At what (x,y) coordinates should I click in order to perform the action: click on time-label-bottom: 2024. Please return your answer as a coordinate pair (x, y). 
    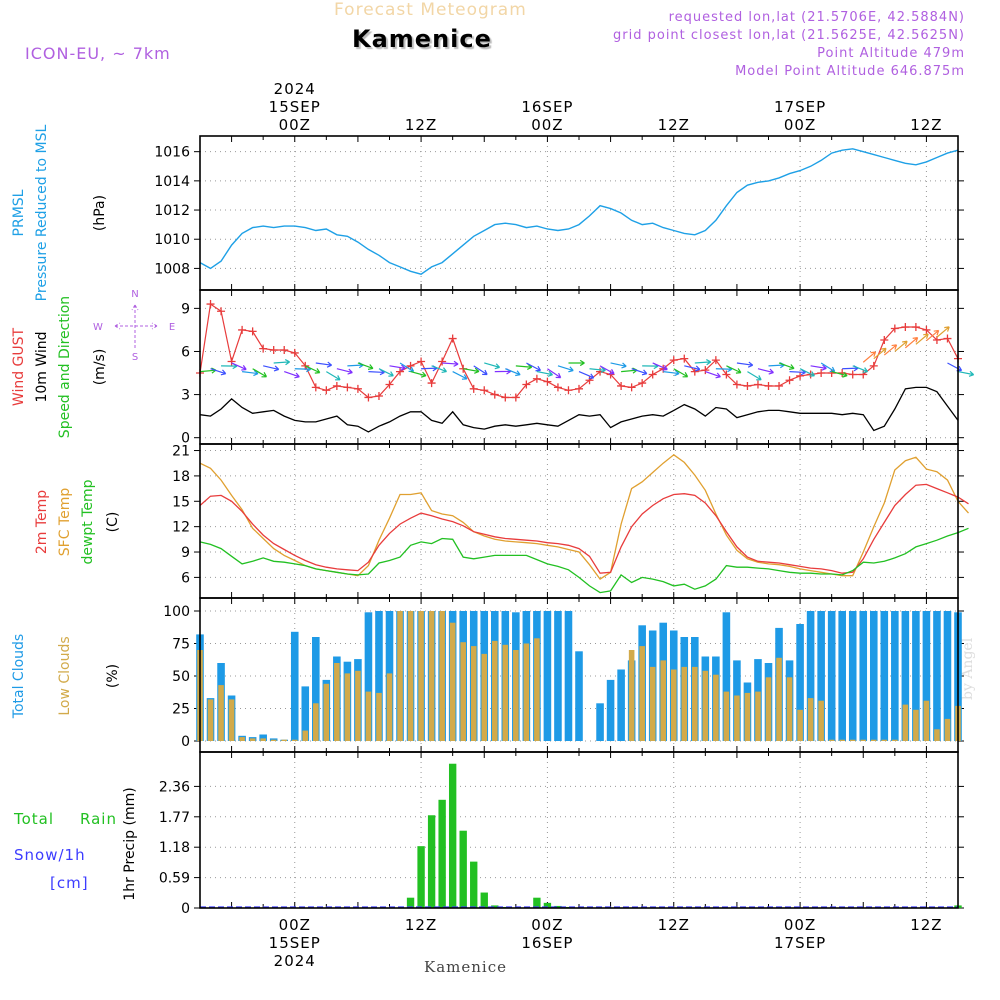
    Looking at the image, I should click on (295, 961).